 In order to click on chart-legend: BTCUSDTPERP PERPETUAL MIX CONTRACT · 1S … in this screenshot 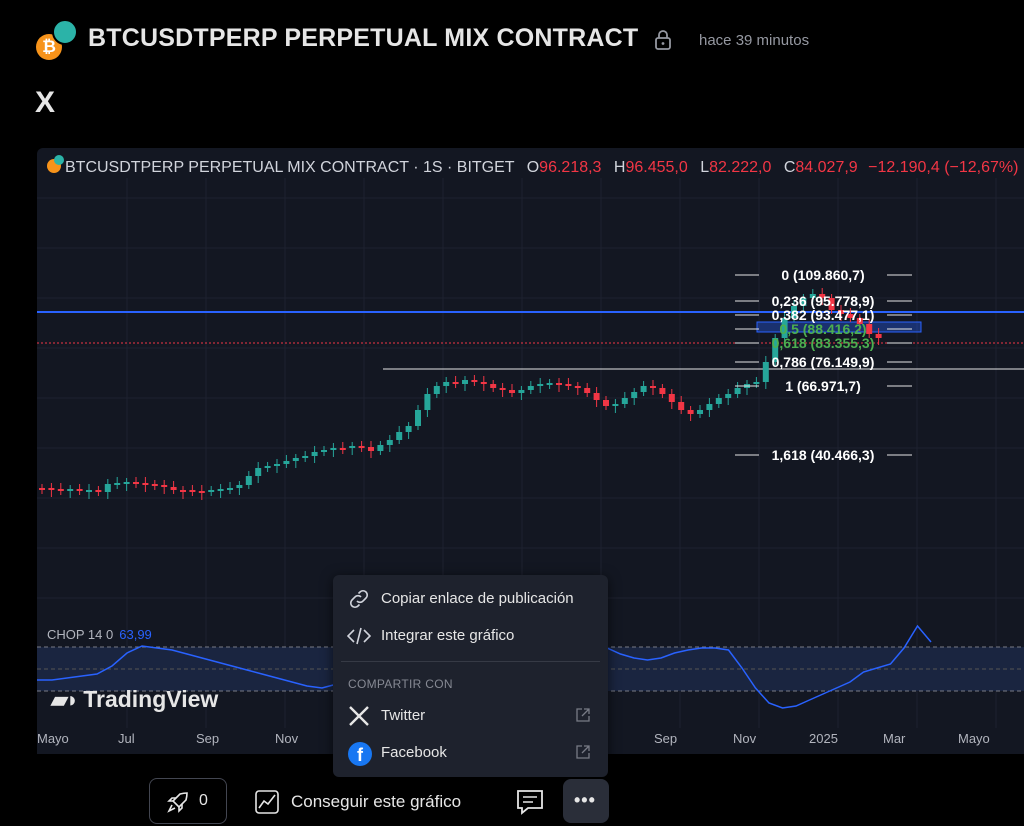, I will do `click(533, 166)`.